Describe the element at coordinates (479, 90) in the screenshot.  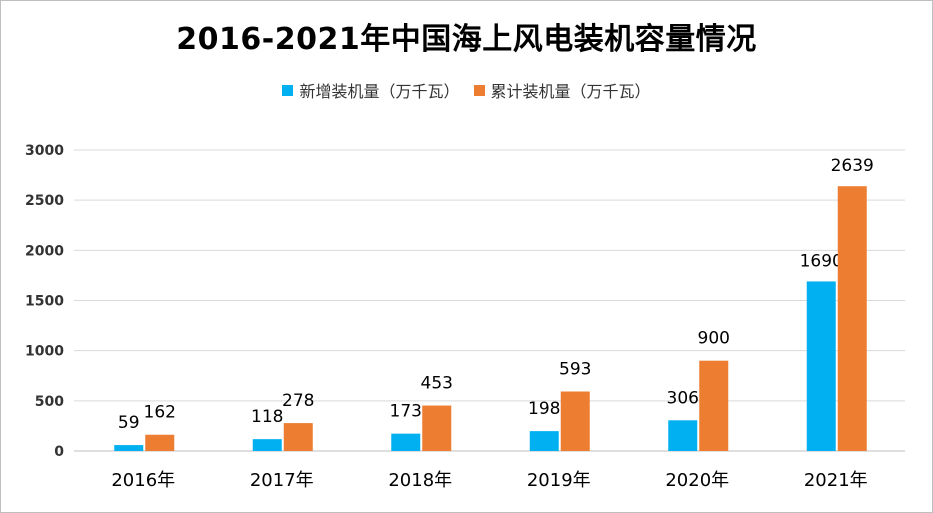
I see `legend-swatch-cumulative` at that location.